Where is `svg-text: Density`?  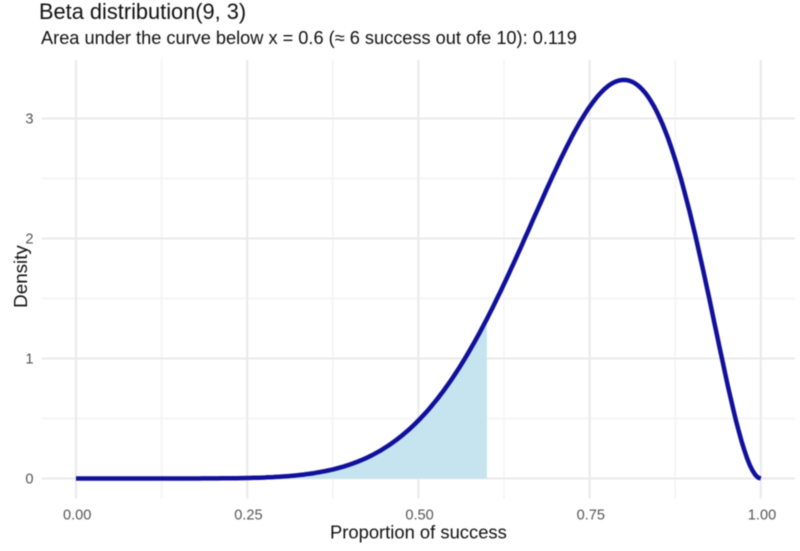 svg-text: Density is located at coordinates (20, 276).